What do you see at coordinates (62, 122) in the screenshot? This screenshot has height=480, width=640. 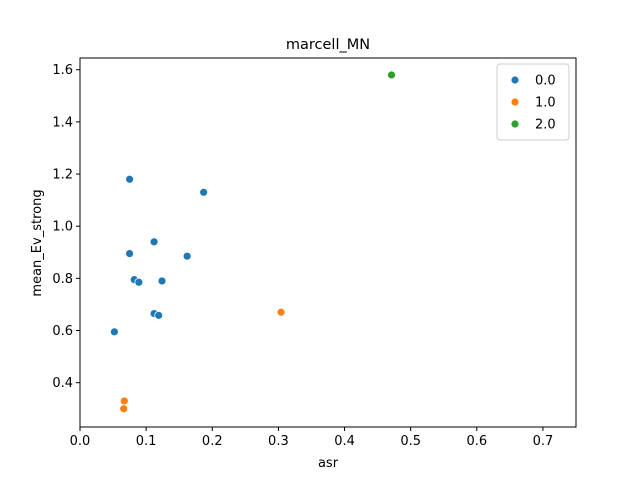 I see `y-tick-label: 1.4` at bounding box center [62, 122].